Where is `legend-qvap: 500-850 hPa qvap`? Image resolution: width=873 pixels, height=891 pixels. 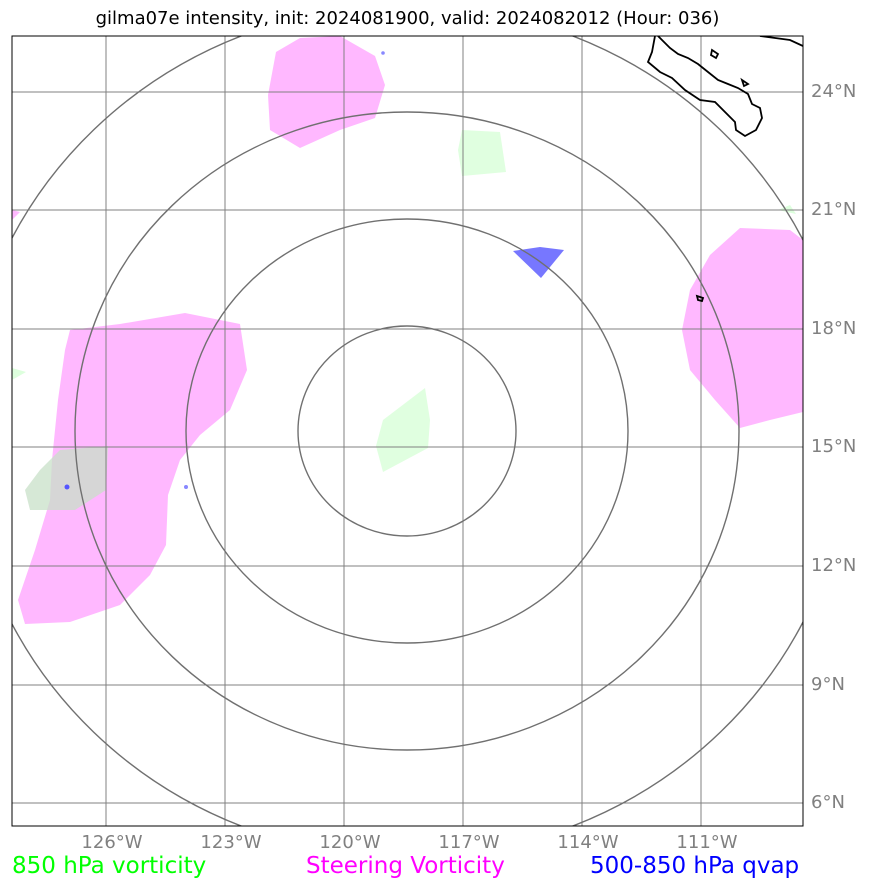 legend-qvap: 500-850 hPa qvap is located at coordinates (695, 866).